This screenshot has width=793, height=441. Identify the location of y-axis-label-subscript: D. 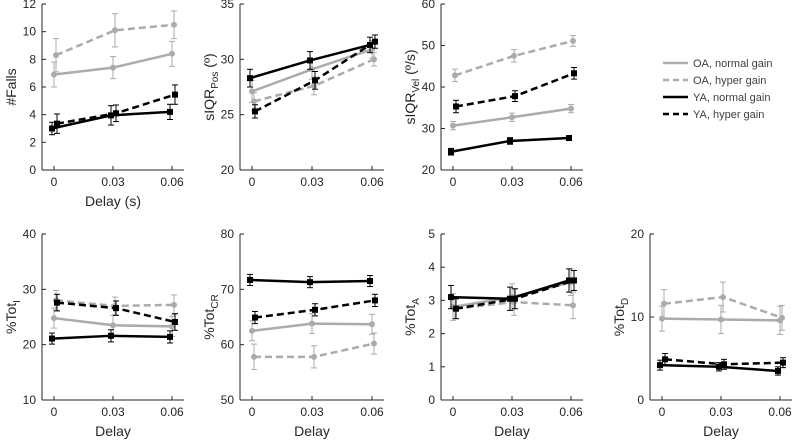
(625, 301).